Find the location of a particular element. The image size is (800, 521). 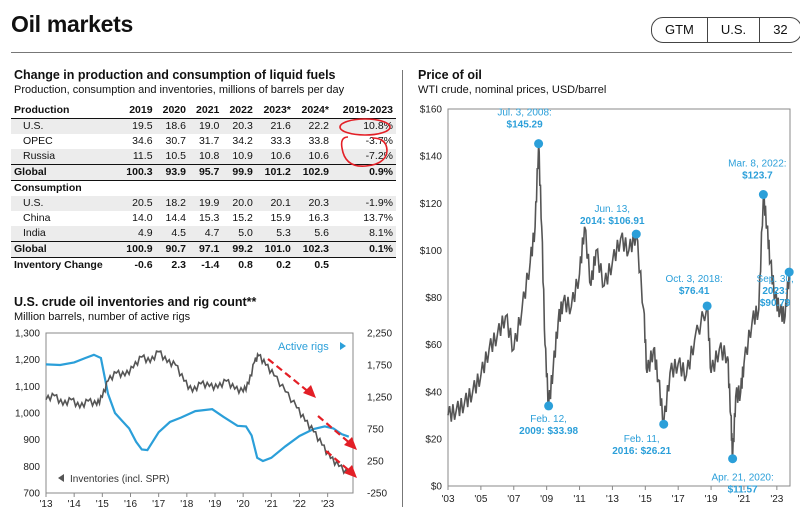

annotation-value: $11.57 is located at coordinates (743, 490).